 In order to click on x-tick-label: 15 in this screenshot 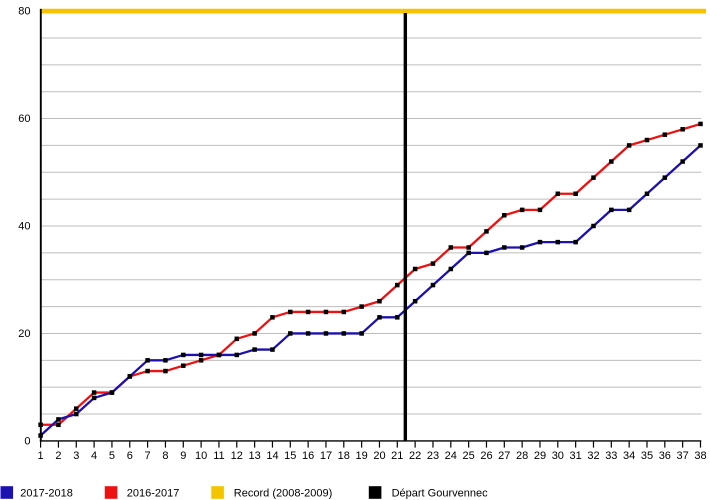, I will do `click(290, 456)`.